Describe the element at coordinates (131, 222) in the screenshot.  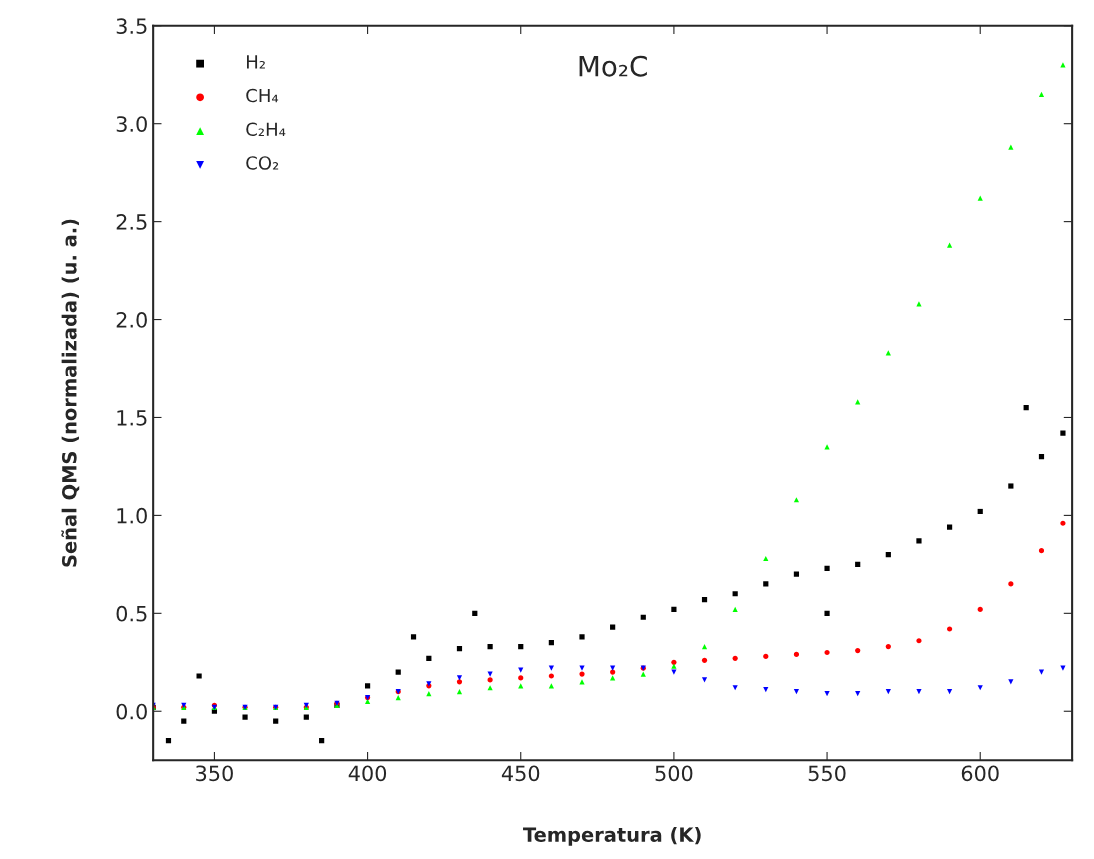
I see `y-tick-label: 2.5` at that location.